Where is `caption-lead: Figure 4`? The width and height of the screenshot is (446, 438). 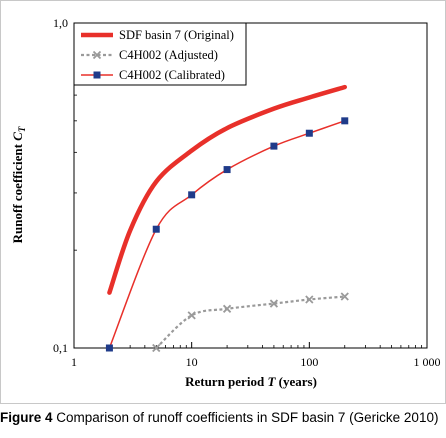
caption-lead: Figure 4 is located at coordinates (26, 417).